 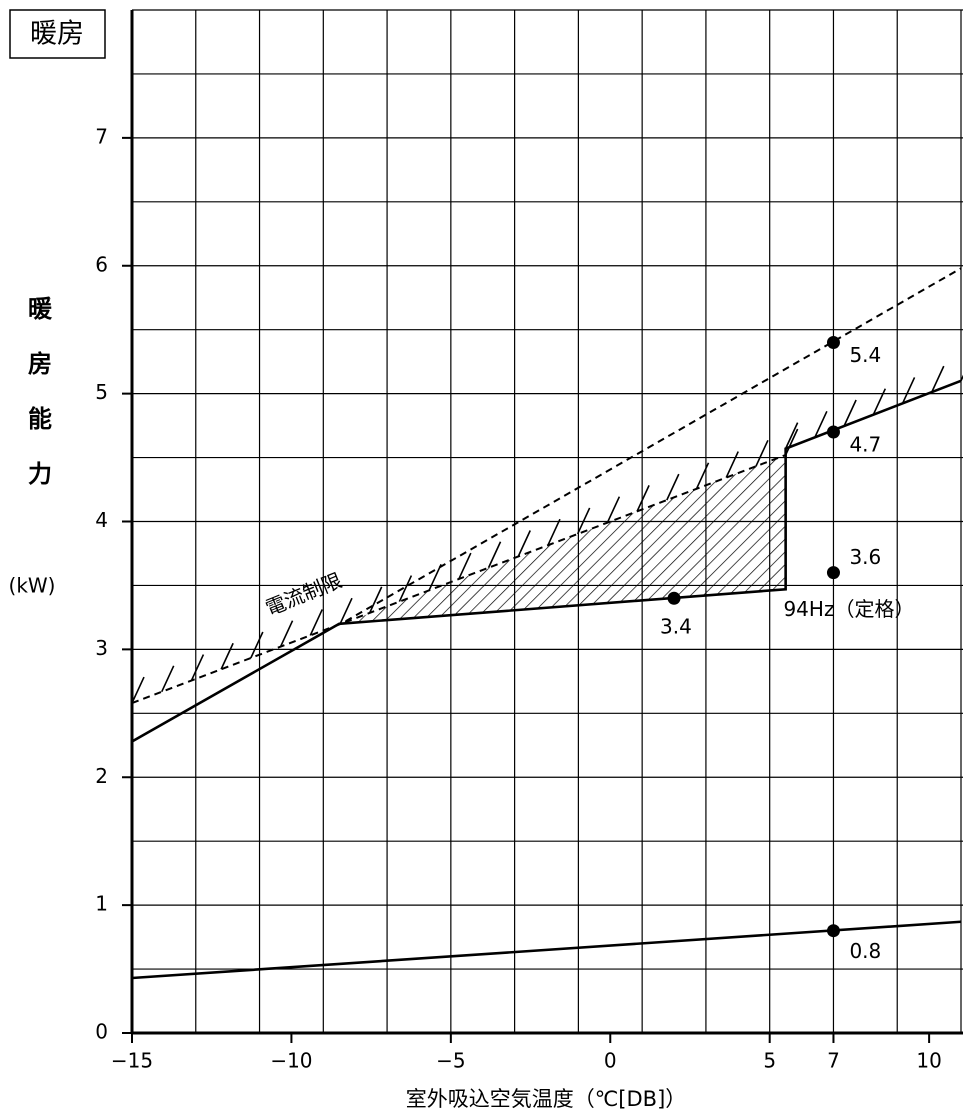 I want to click on y-tick-label: 6, so click(x=101, y=264).